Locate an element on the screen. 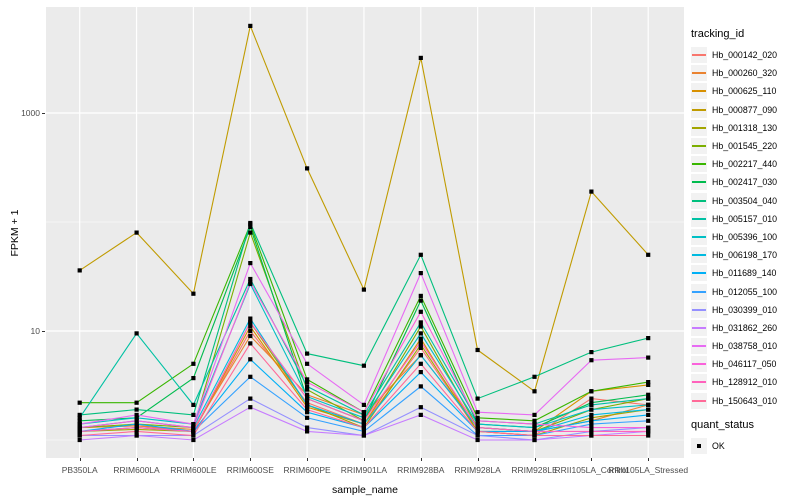 The width and height of the screenshot is (800, 500). legend-entry-label: Hb_001318_130 is located at coordinates (745, 127).